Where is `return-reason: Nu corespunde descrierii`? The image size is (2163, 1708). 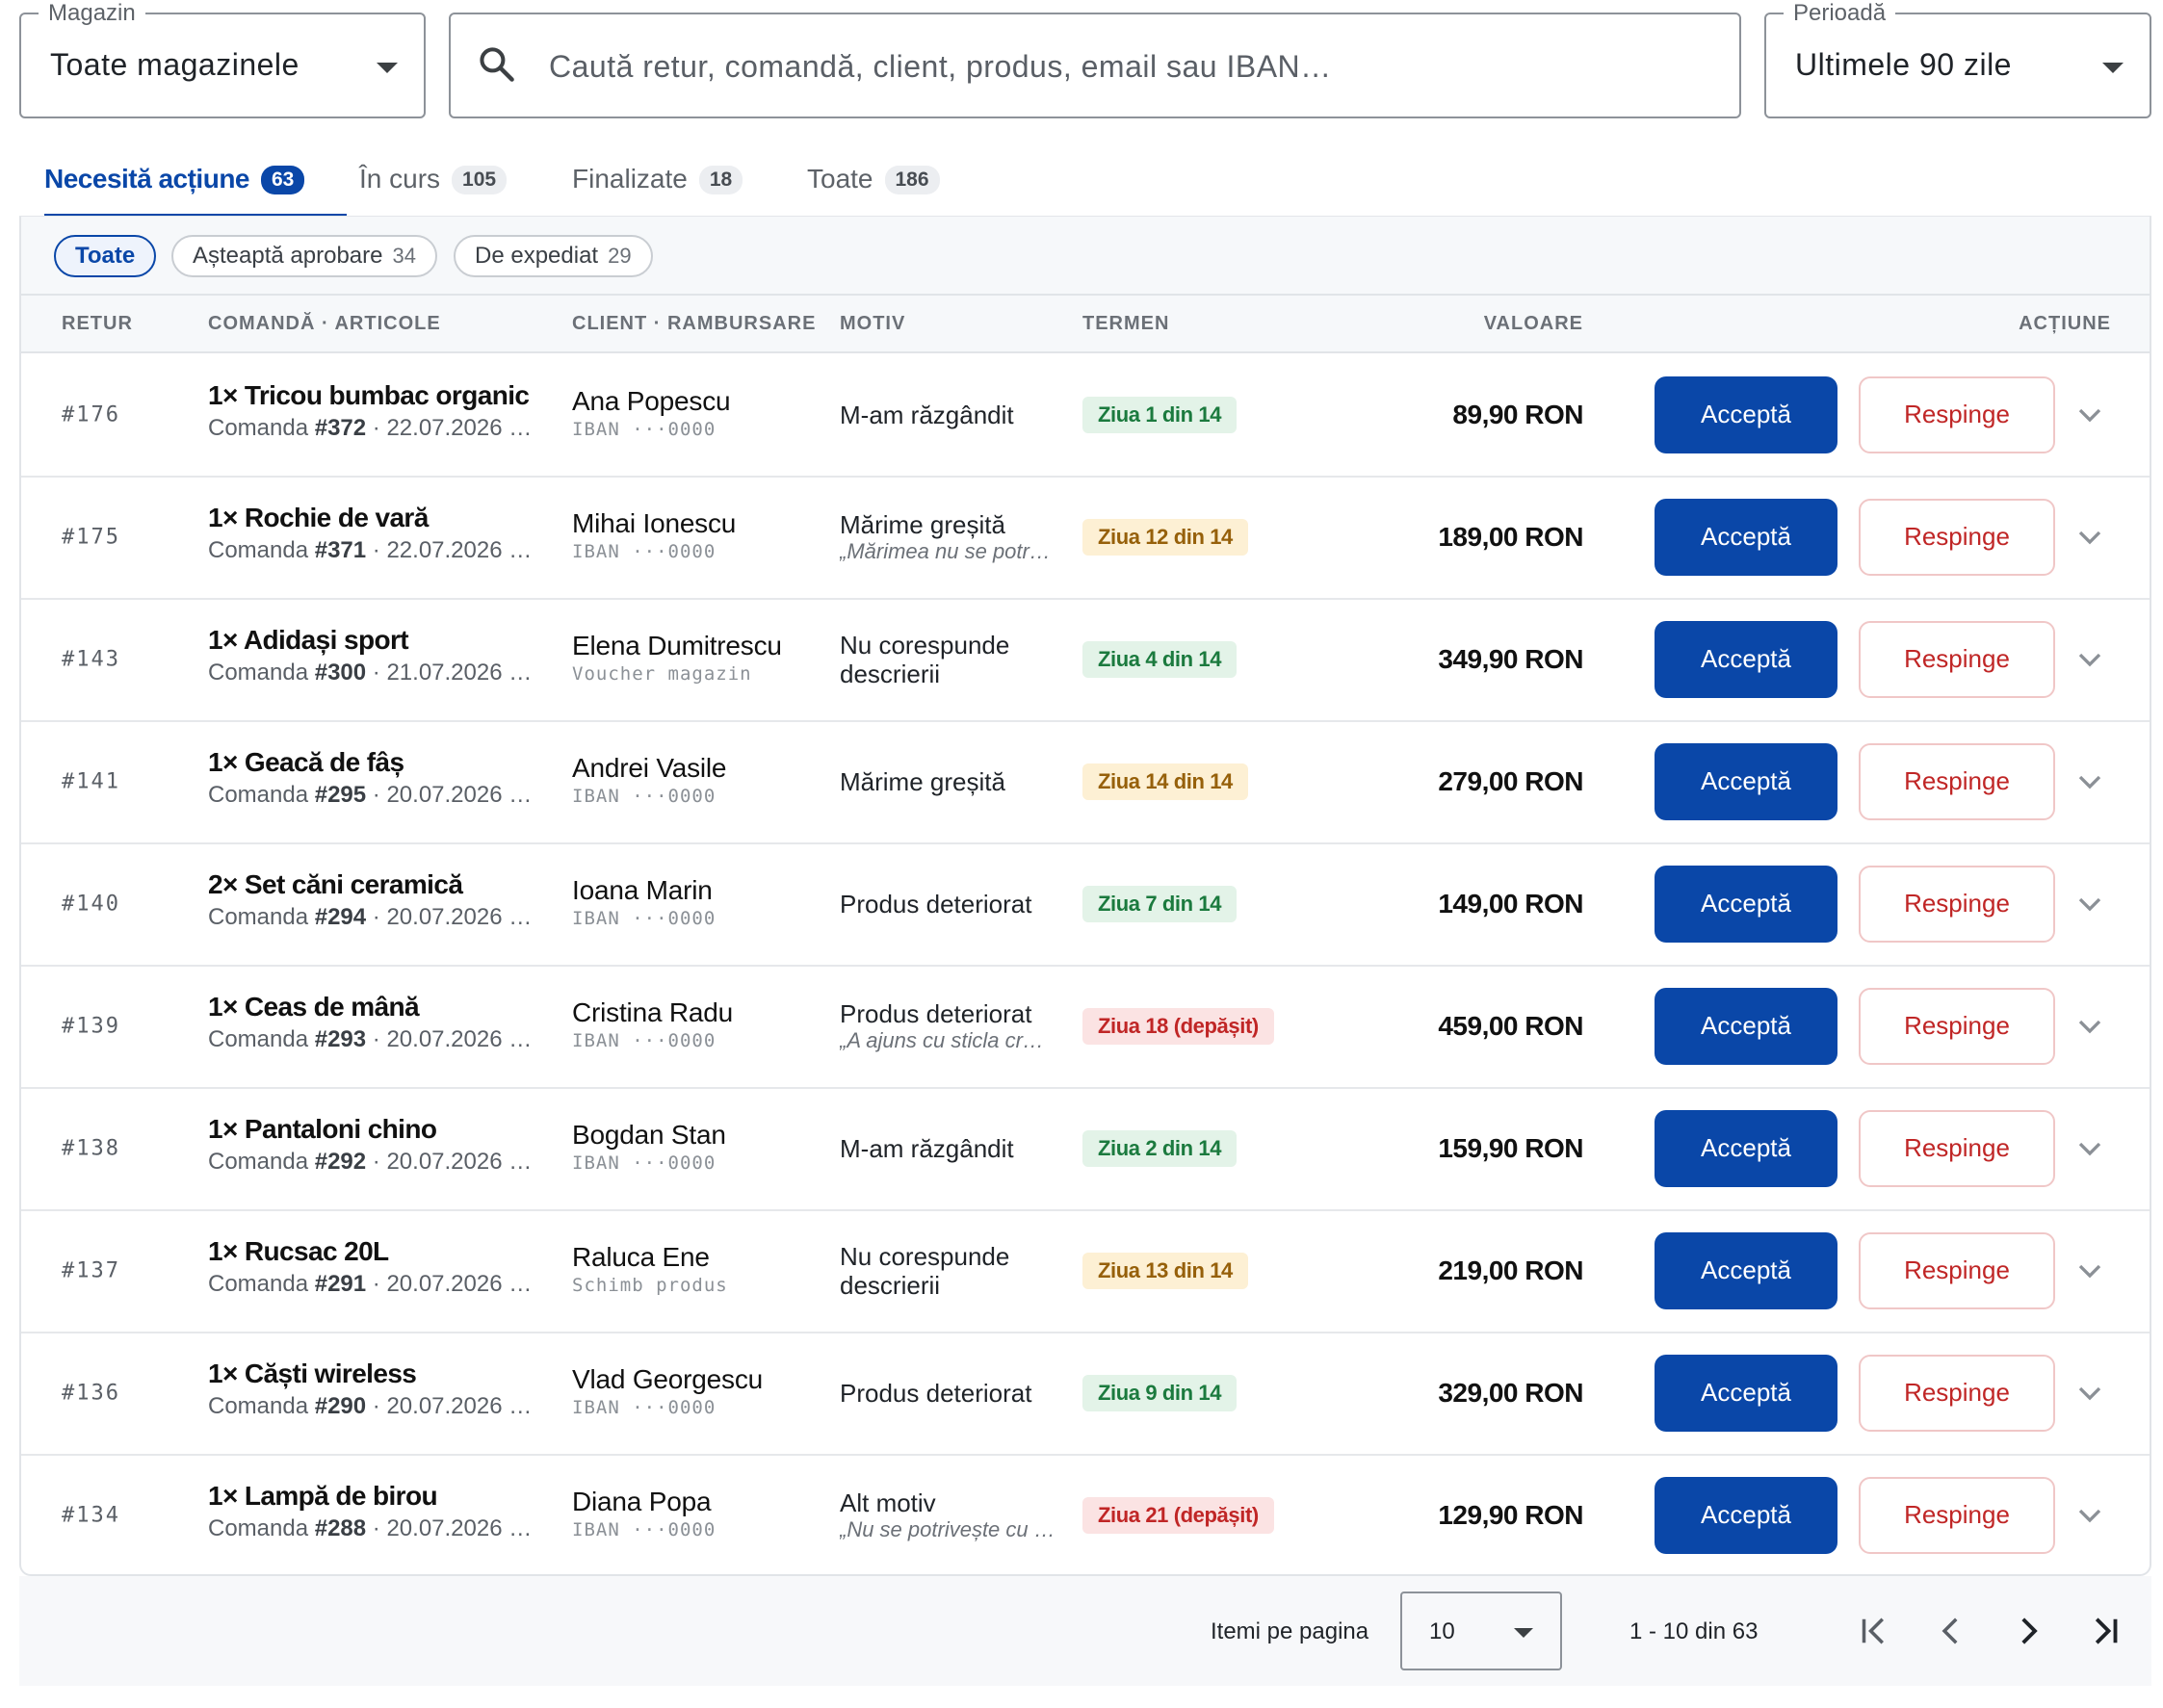 return-reason: Nu corespunde descrierii is located at coordinates (950, 659).